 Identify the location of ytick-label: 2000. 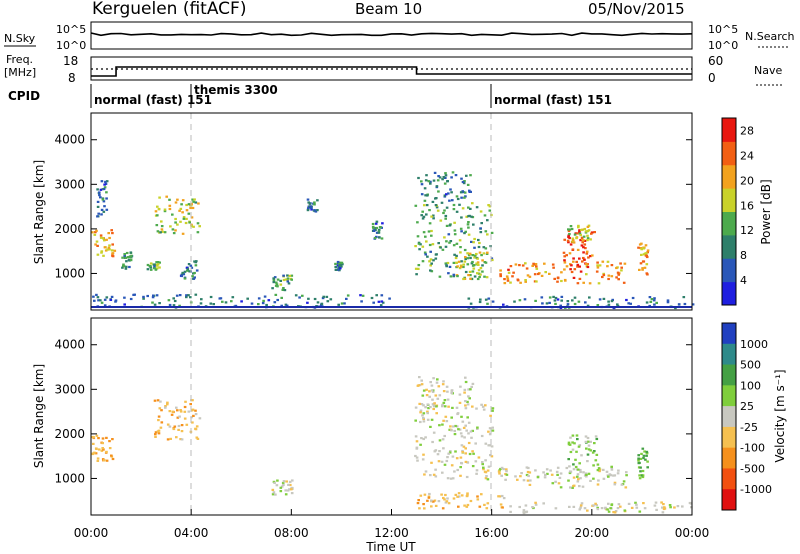
(69, 229).